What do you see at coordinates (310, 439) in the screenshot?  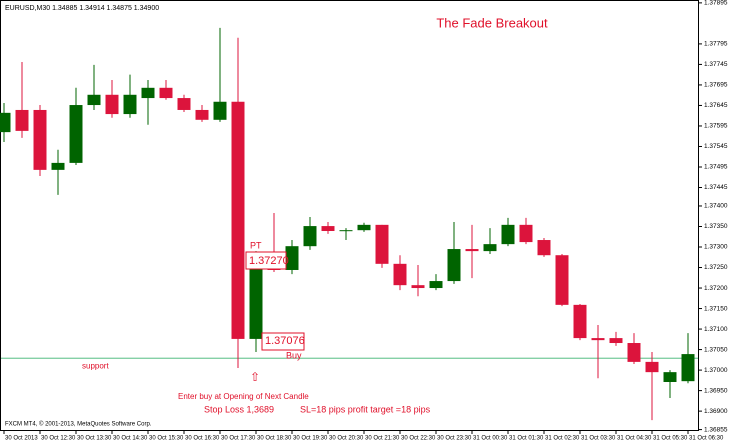 I see `x-tick-label: 30 Oct 19:30` at bounding box center [310, 439].